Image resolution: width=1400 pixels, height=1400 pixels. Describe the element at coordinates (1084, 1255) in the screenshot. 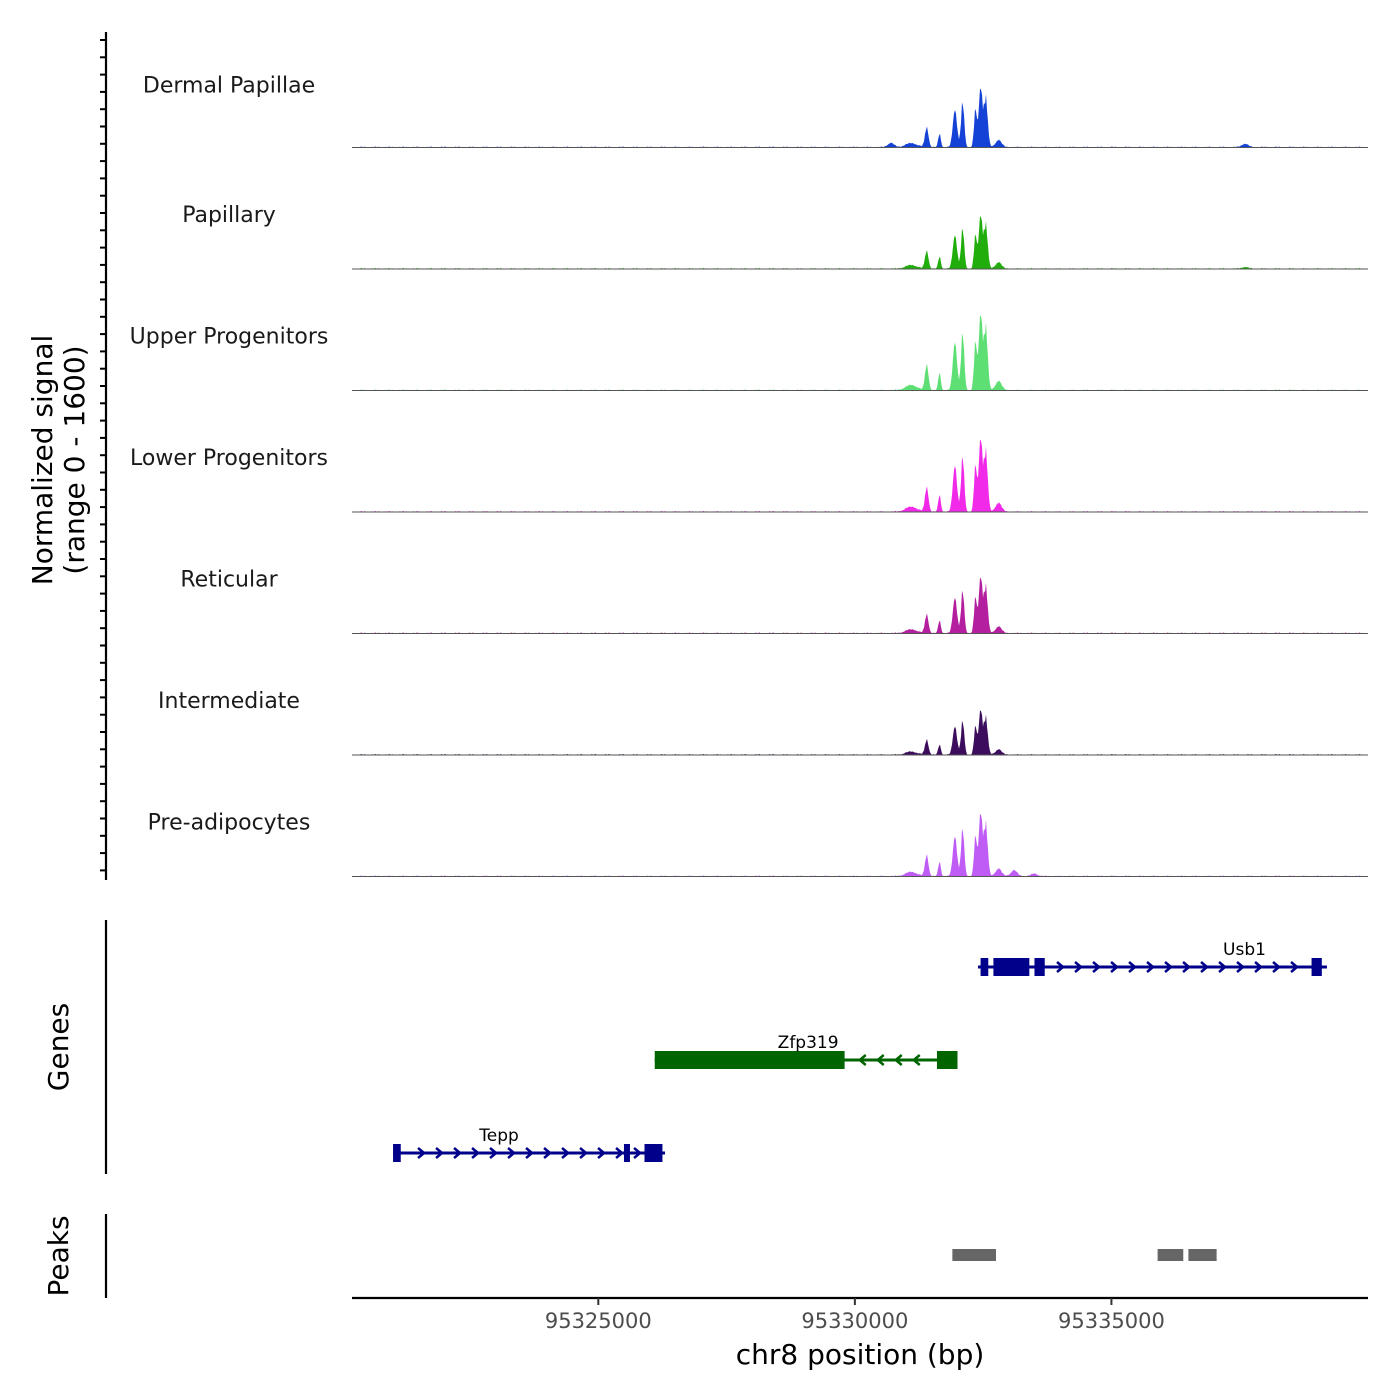

I see `peaks-panel` at that location.